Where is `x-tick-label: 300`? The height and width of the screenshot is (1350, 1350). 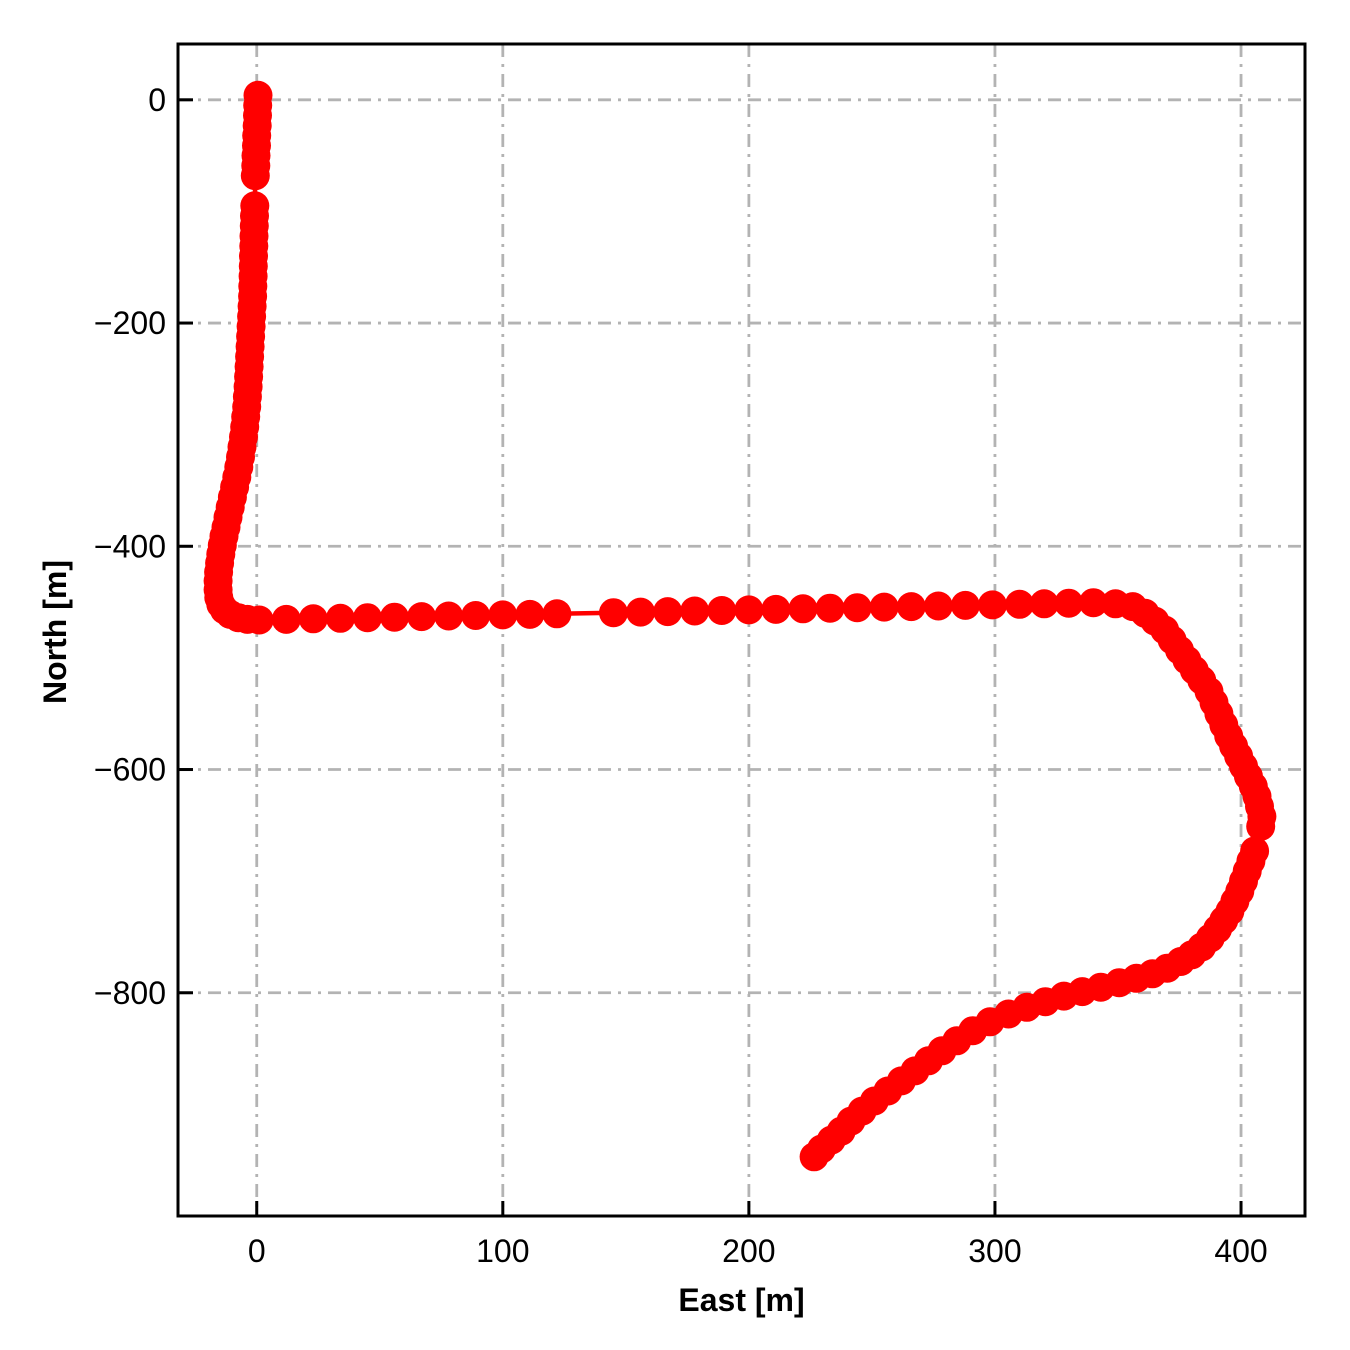
x-tick-label: 300 is located at coordinates (994, 1251).